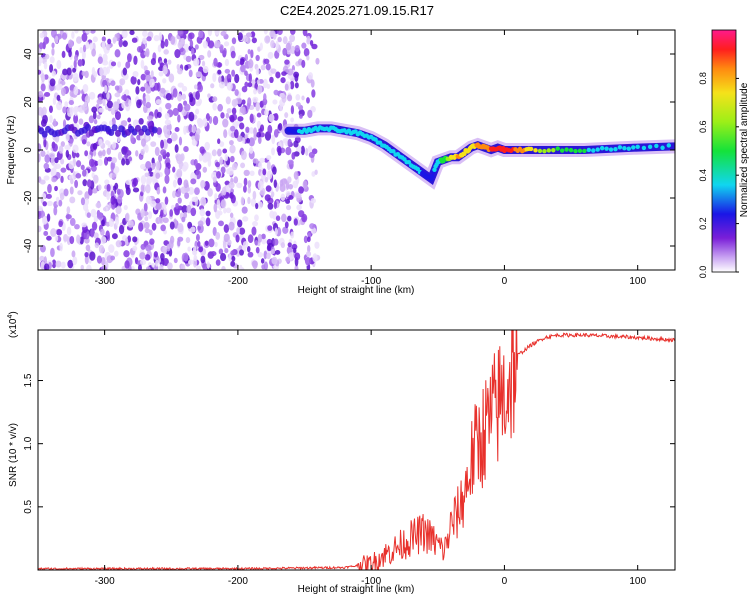  What do you see at coordinates (87, 127) in the screenshot?
I see `band-point` at bounding box center [87, 127].